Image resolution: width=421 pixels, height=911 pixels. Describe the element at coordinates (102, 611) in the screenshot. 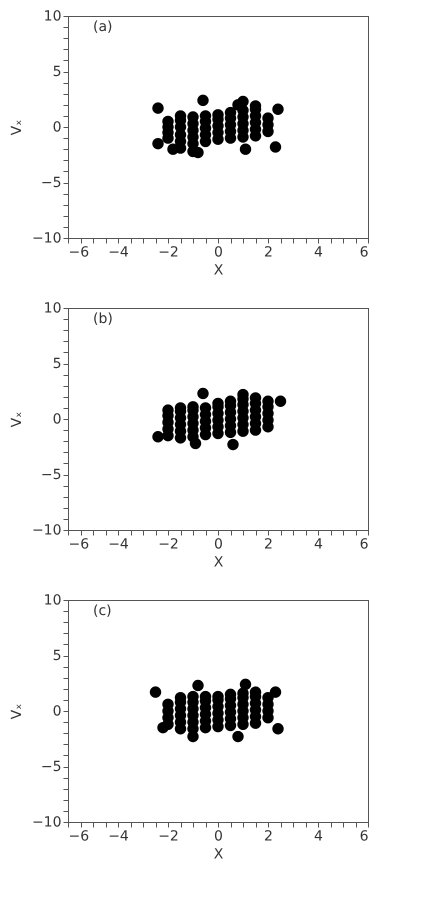

I see `annotation: (c)` at that location.